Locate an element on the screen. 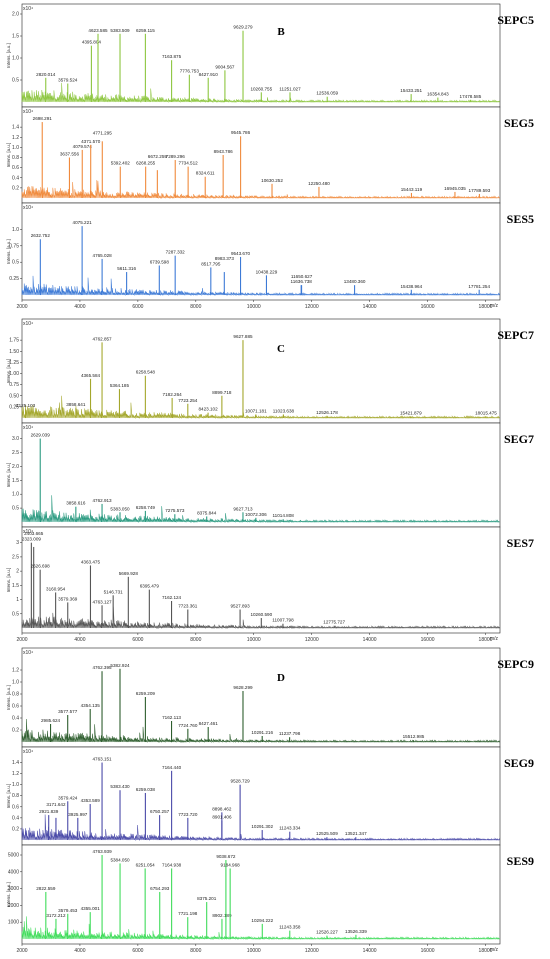 The width and height of the screenshot is (550, 959). peak-label: 9627.713 is located at coordinates (243, 508).